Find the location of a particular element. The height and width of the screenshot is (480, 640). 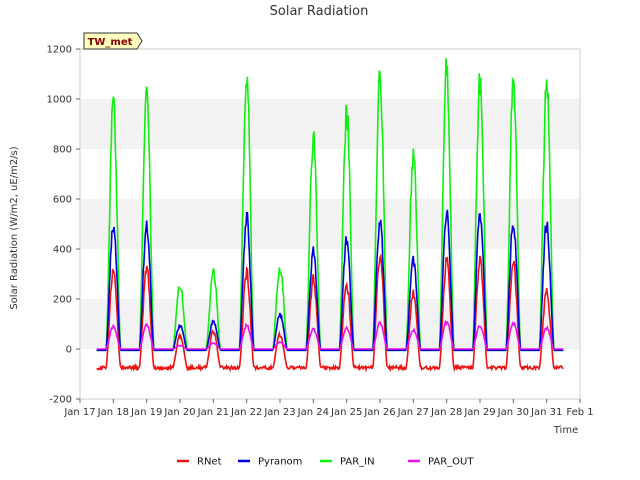

x-tick-label: Jan 26 is located at coordinates (379, 412).